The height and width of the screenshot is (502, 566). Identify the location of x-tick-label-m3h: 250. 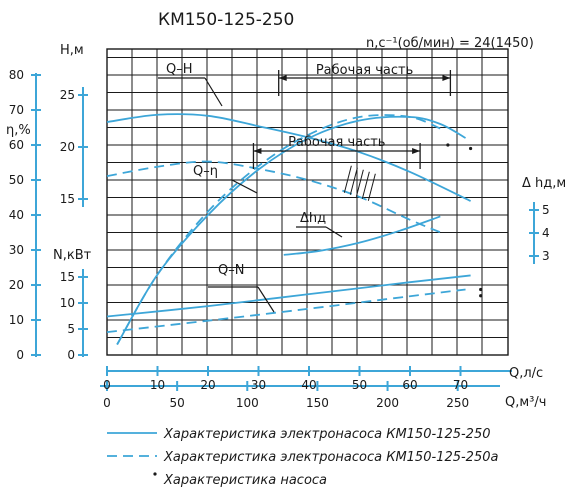
(457, 403).